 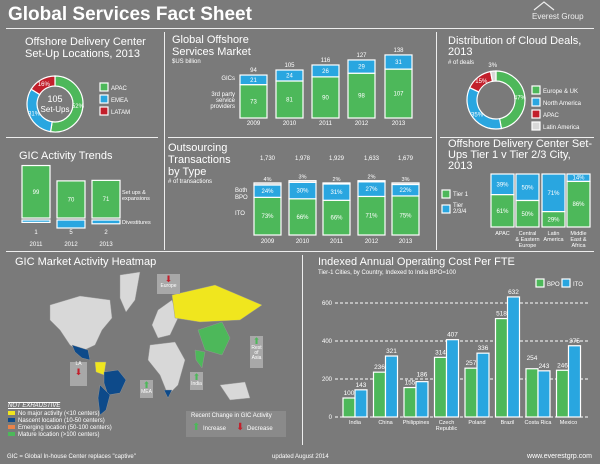 What do you see at coordinates (59, 435) in the screenshot?
I see `legend-label: Mature location (>100 centers)` at bounding box center [59, 435].